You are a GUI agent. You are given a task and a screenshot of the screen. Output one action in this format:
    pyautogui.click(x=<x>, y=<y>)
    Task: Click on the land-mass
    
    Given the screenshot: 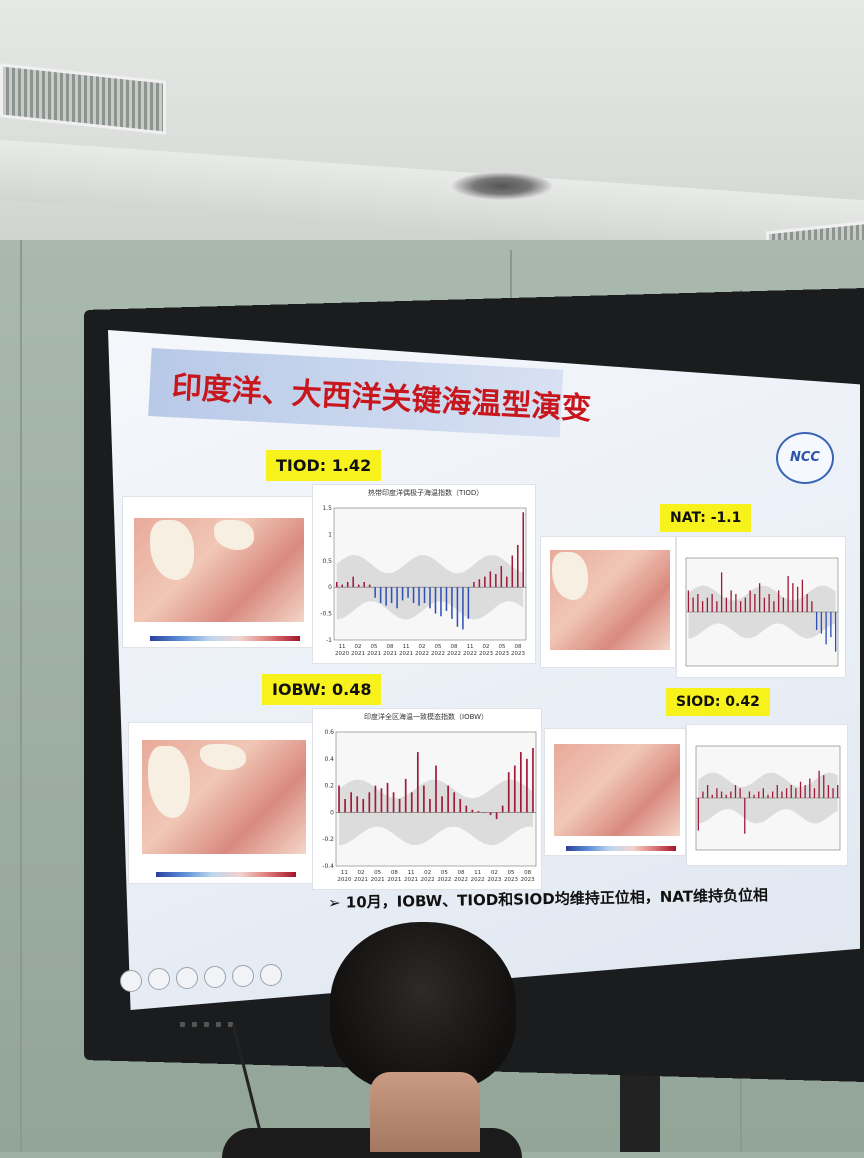 What is the action you would take?
    pyautogui.click(x=223, y=757)
    